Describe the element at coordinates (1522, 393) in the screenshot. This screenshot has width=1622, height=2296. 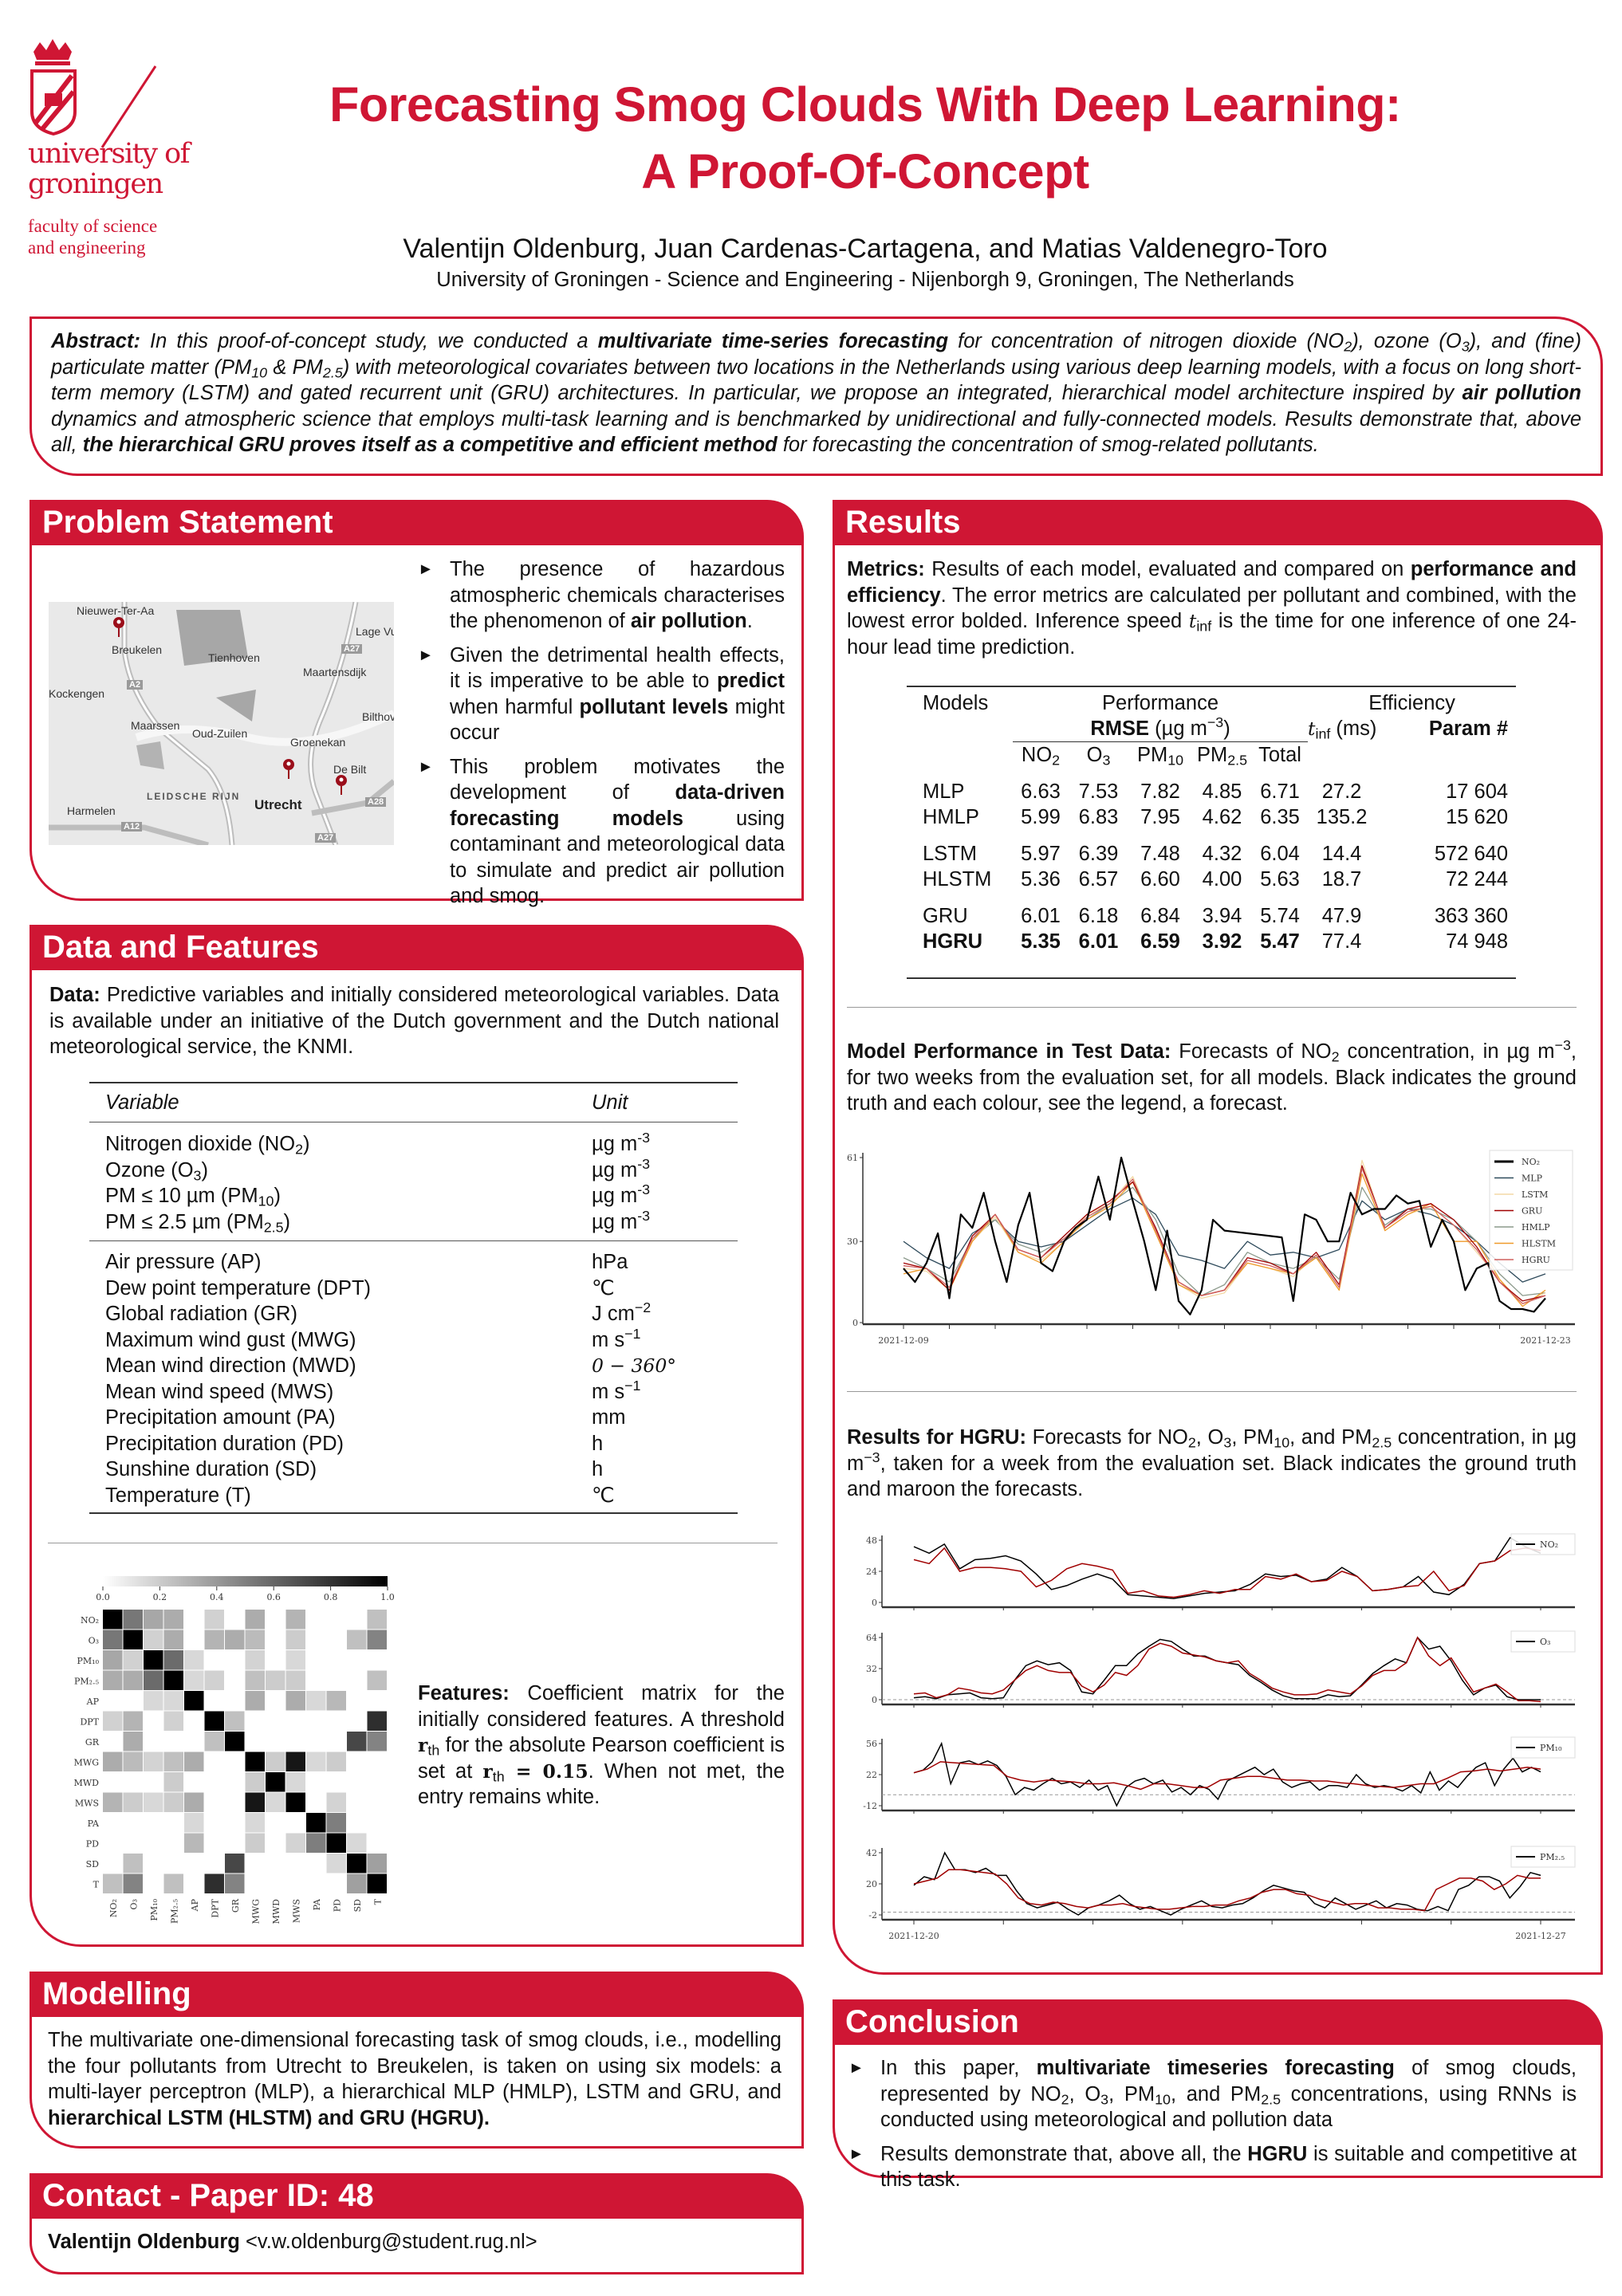
I see `text-segment: air pollution` at that location.